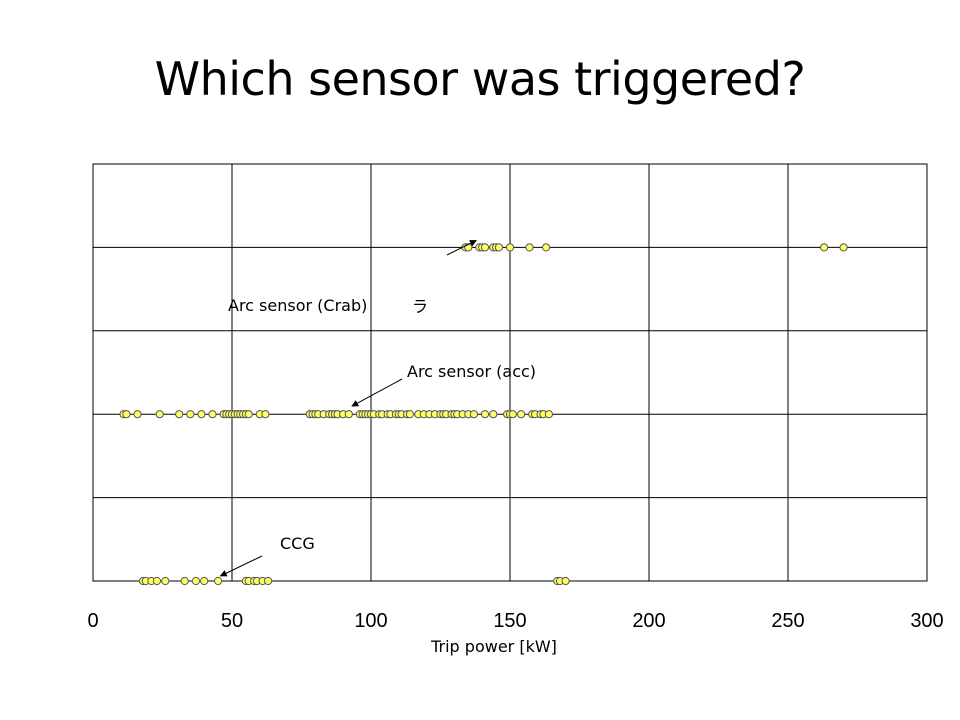 This screenshot has width=960, height=720. I want to click on slide-title: Which sensor was triggered?, so click(480, 79).